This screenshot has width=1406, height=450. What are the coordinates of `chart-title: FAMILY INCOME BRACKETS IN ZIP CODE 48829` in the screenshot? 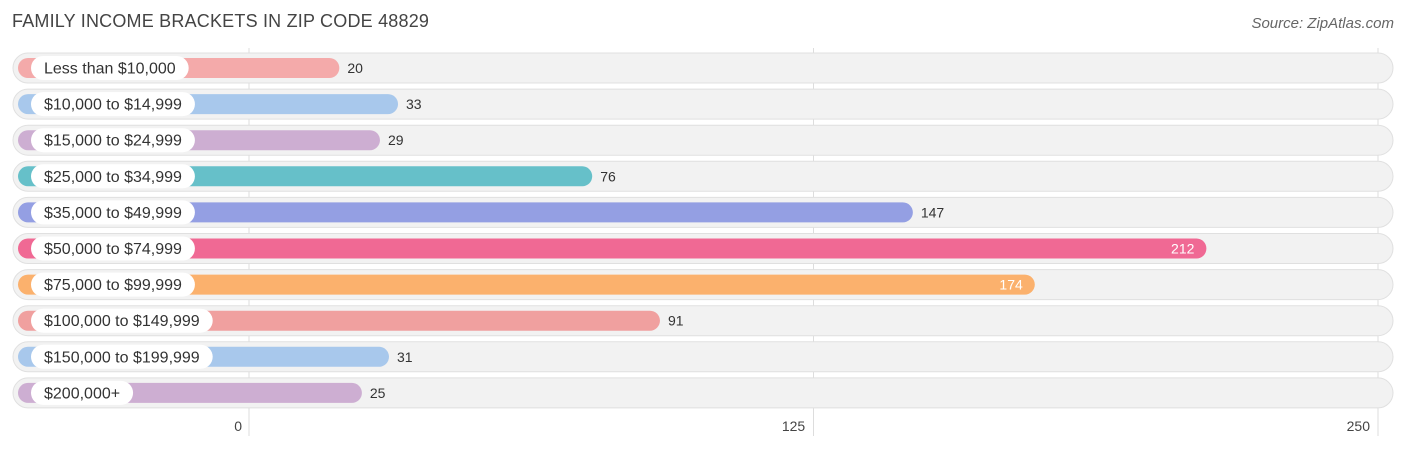 It's located at (221, 21).